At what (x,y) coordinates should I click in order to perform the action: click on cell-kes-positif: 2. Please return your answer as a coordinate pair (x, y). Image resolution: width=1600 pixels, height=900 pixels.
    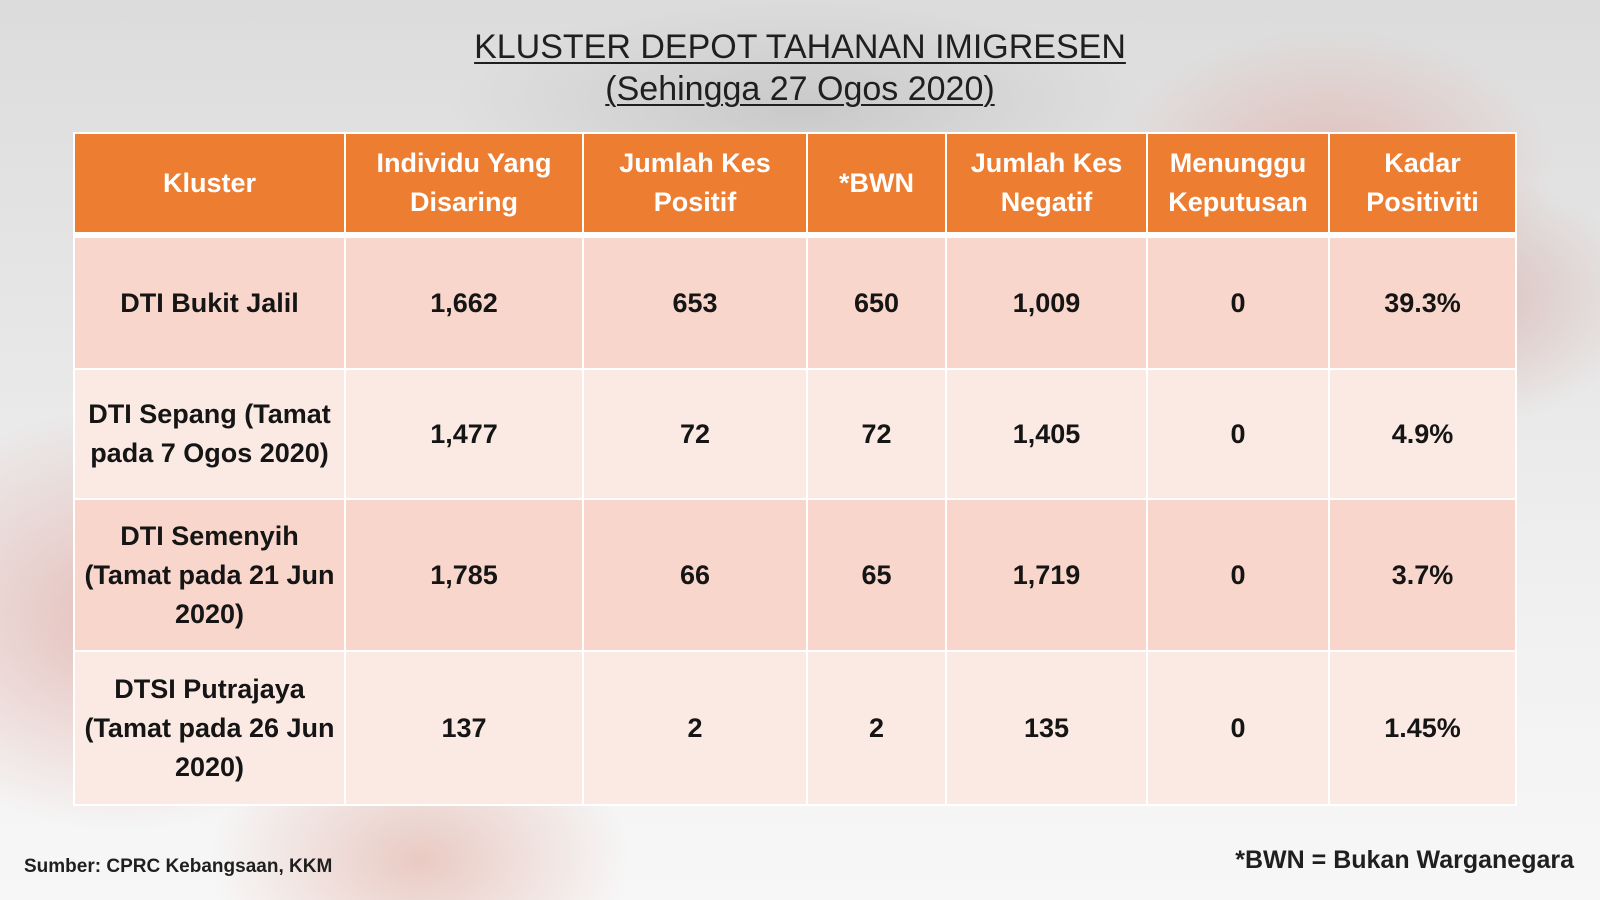
    Looking at the image, I should click on (695, 728).